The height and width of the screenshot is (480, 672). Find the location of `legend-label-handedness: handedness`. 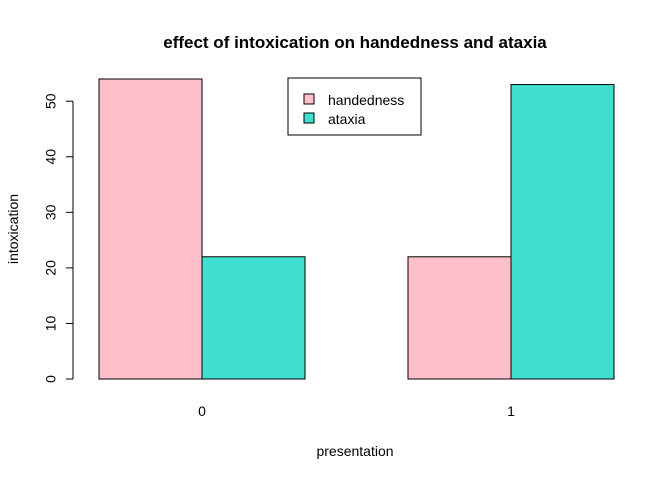

legend-label-handedness: handedness is located at coordinates (366, 100).